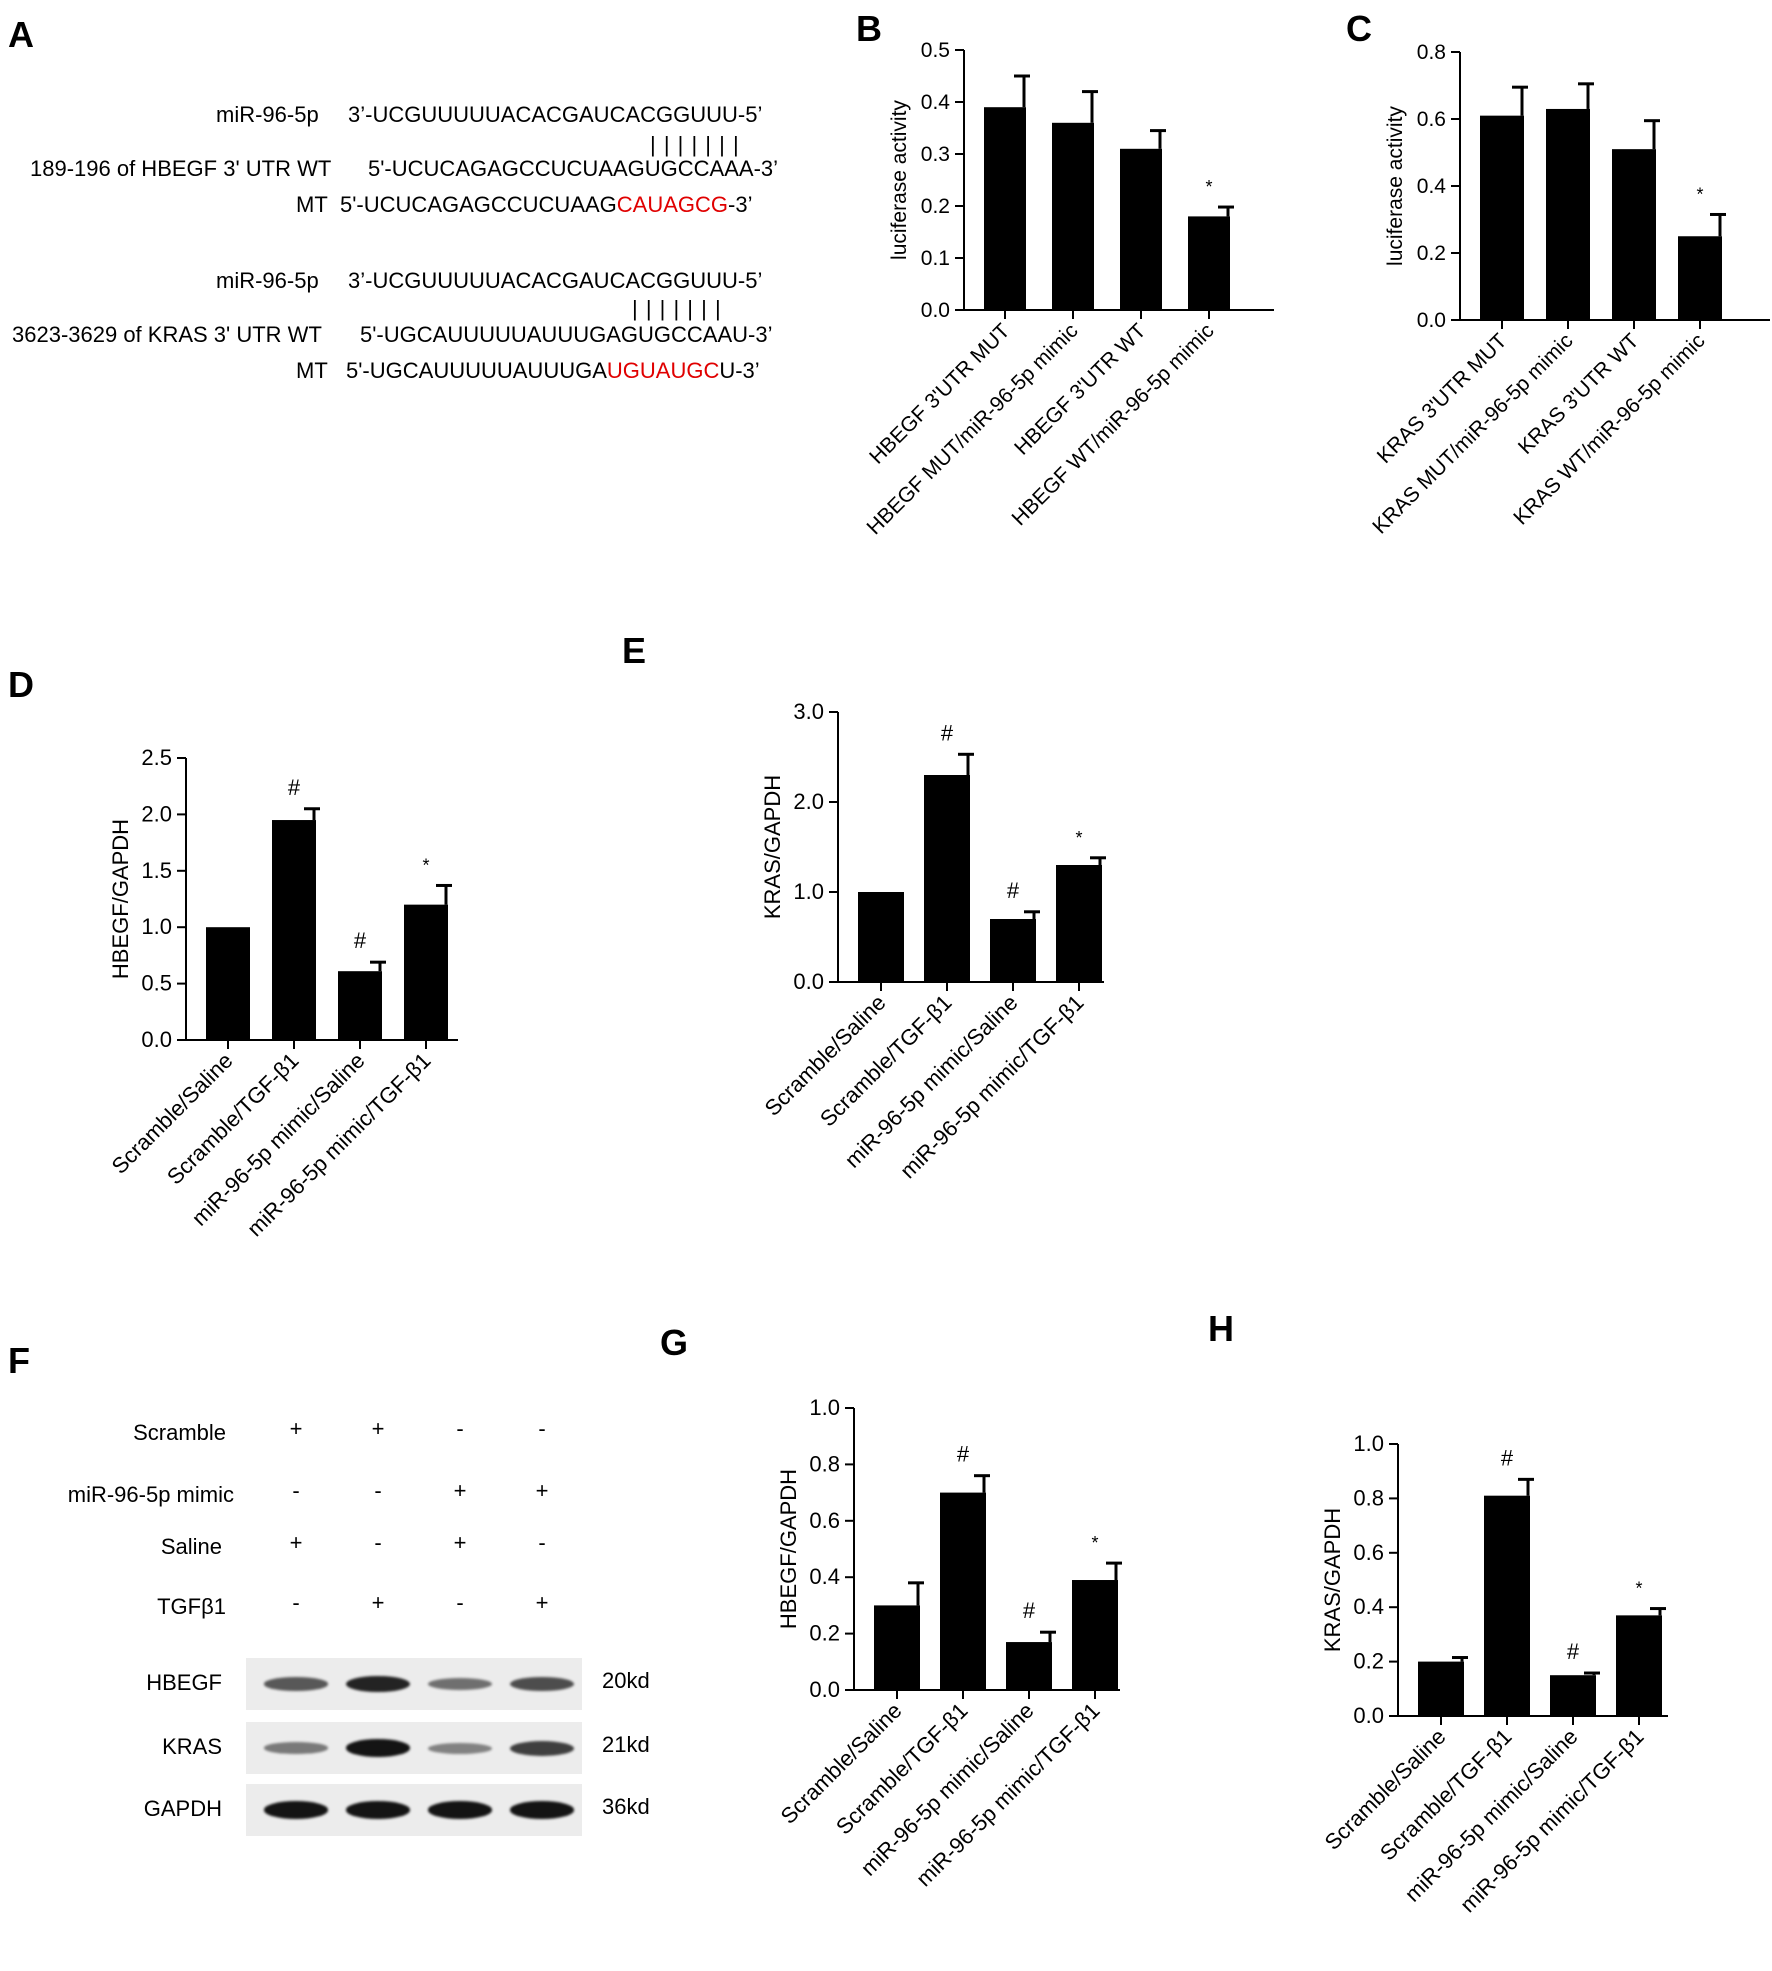 This screenshot has width=1772, height=1971. Describe the element at coordinates (899, 180) in the screenshot. I see `y-axis-label: luciferase activity` at that location.